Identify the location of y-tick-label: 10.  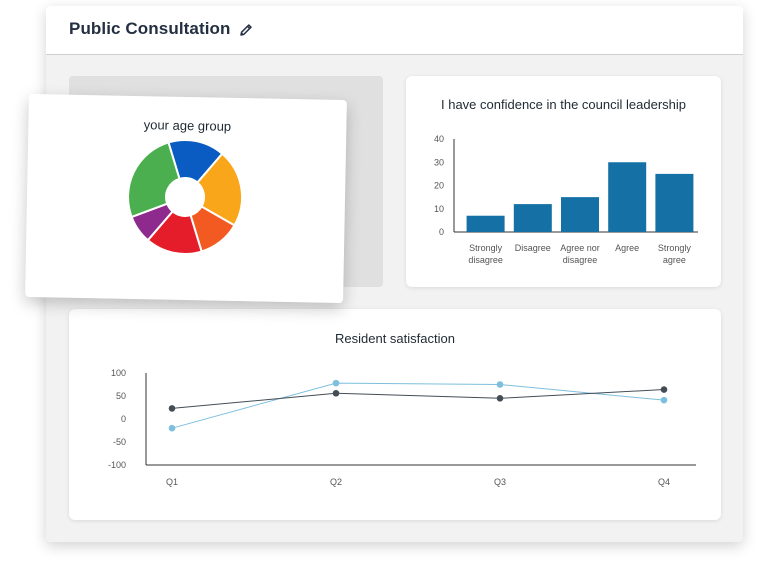
(439, 209).